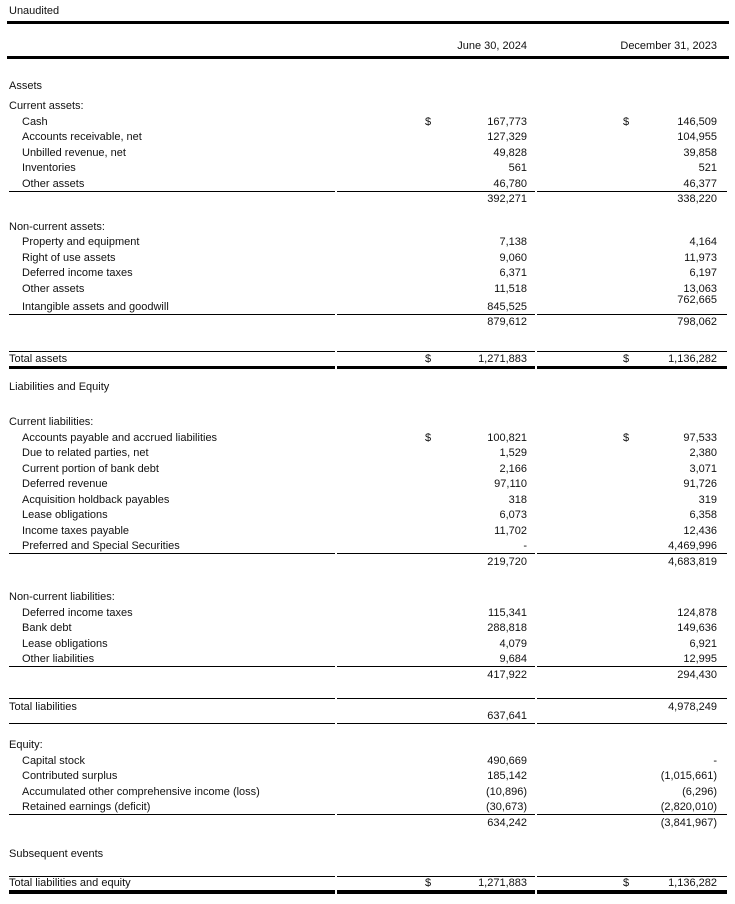  I want to click on june-value-cell: -, so click(436, 546).